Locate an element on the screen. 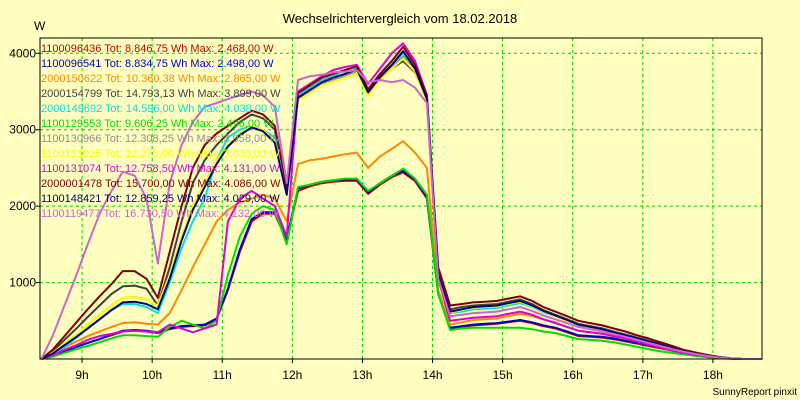  x-tick-label: 13h is located at coordinates (362, 375).